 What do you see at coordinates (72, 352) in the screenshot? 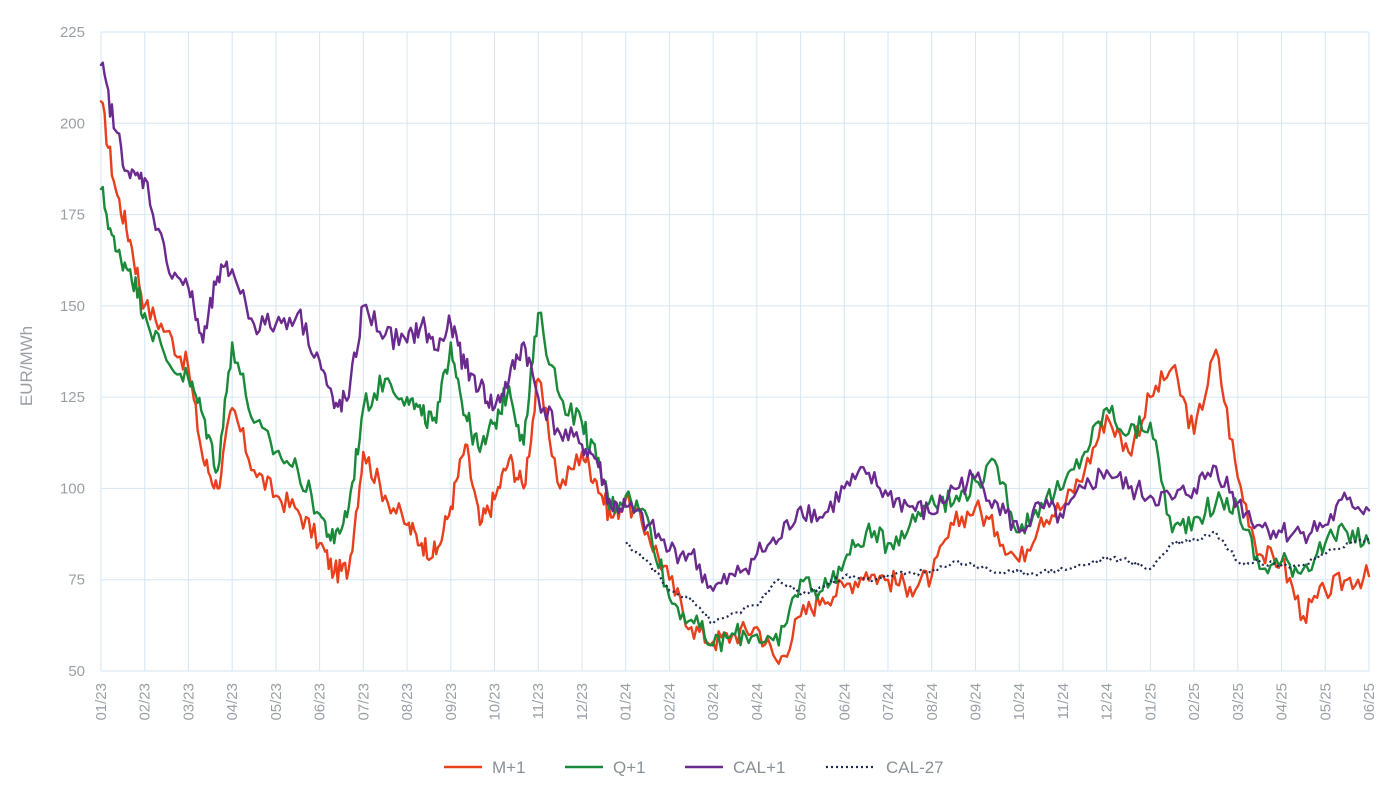
I see `y-axis: 50 75 100 125 150 175 200 225` at bounding box center [72, 352].